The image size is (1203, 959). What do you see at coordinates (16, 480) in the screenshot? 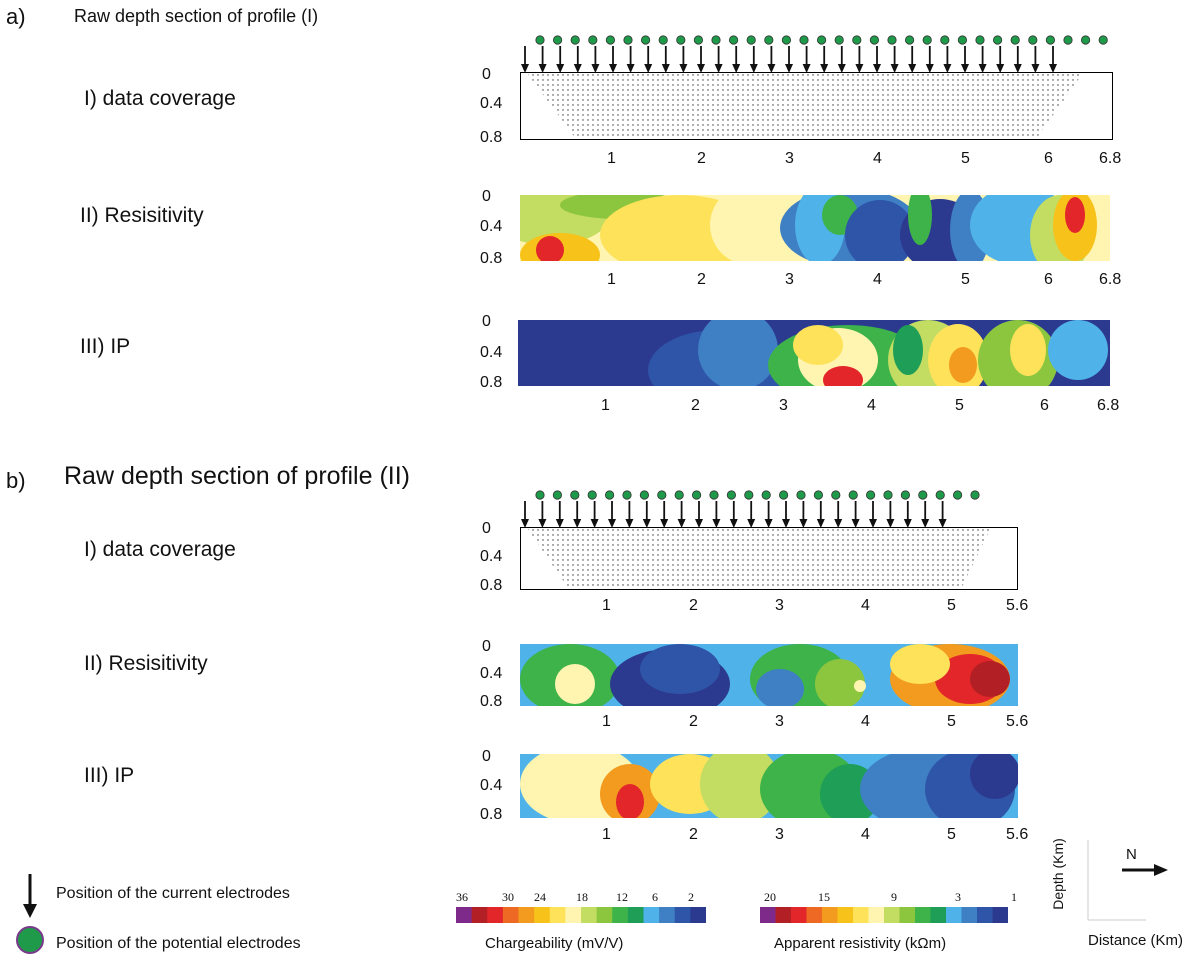
I see `section-b-letter: b)` at bounding box center [16, 480].